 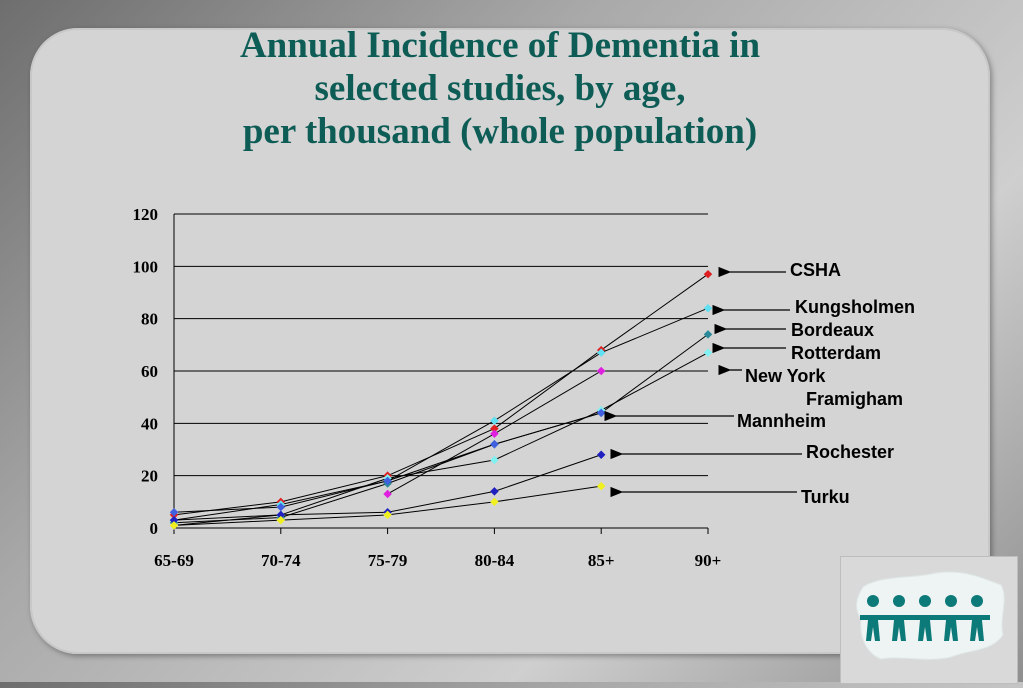 I want to click on title-line-1: Annual Incidence of Dementia in, so click(x=500, y=45).